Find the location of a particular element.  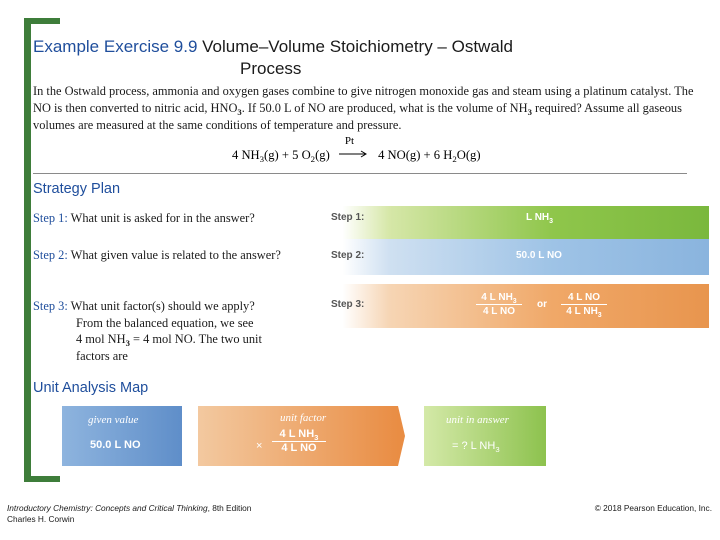

answer-text: = ? L NH is located at coordinates (474, 446).